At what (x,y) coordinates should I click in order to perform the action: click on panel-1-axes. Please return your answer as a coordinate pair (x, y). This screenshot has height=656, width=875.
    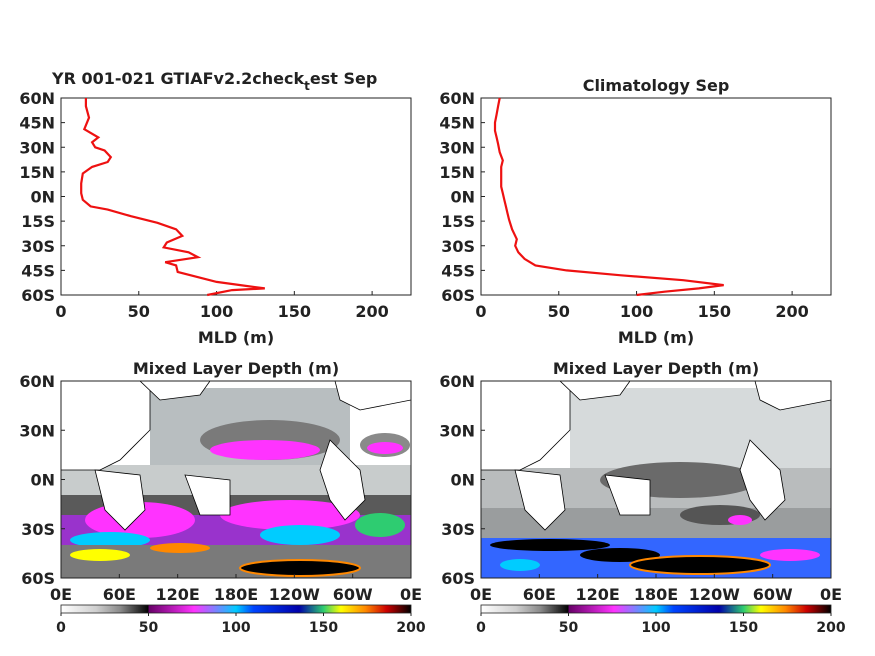
    Looking at the image, I should click on (236, 196).